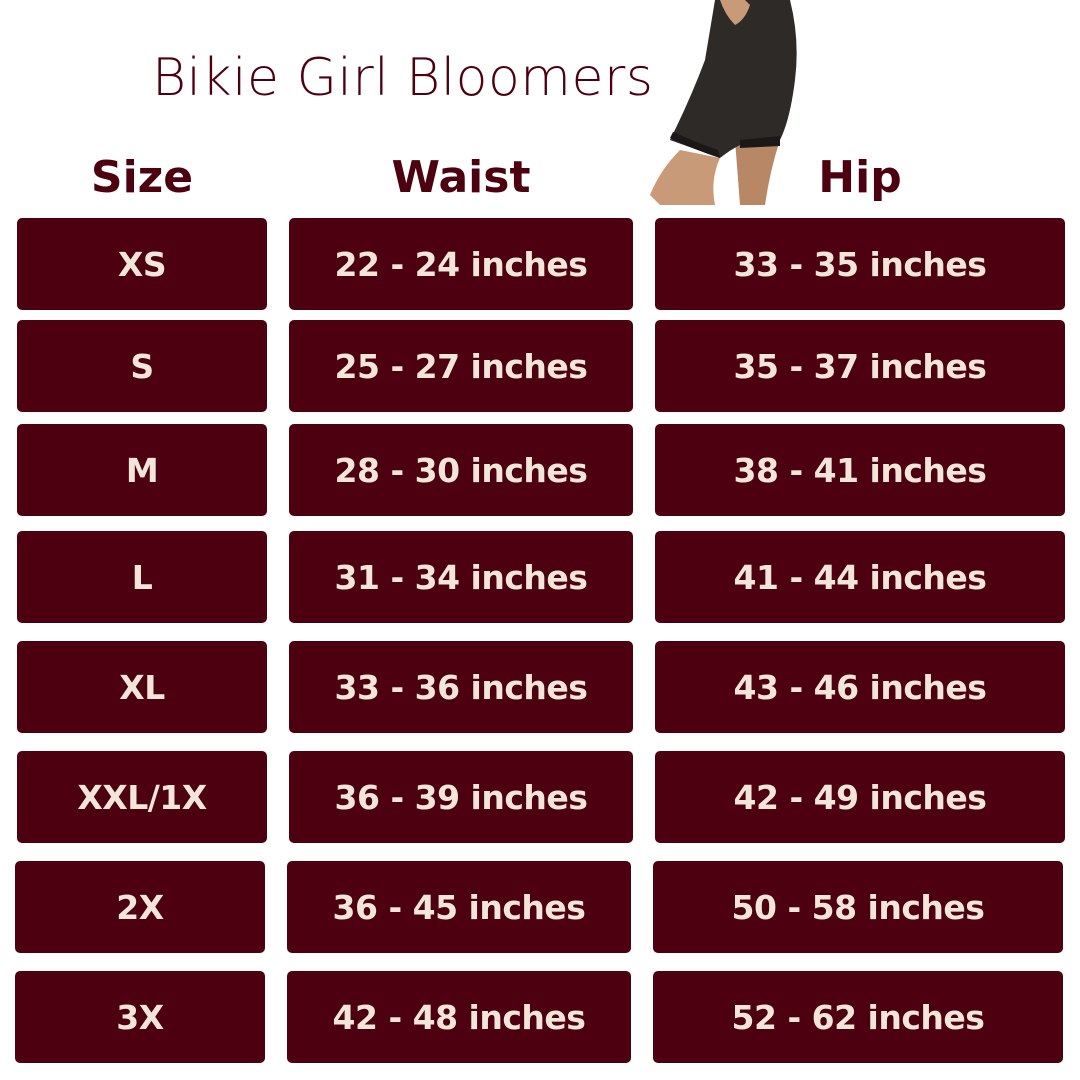  I want to click on size-cell: 3X, so click(140, 1017).